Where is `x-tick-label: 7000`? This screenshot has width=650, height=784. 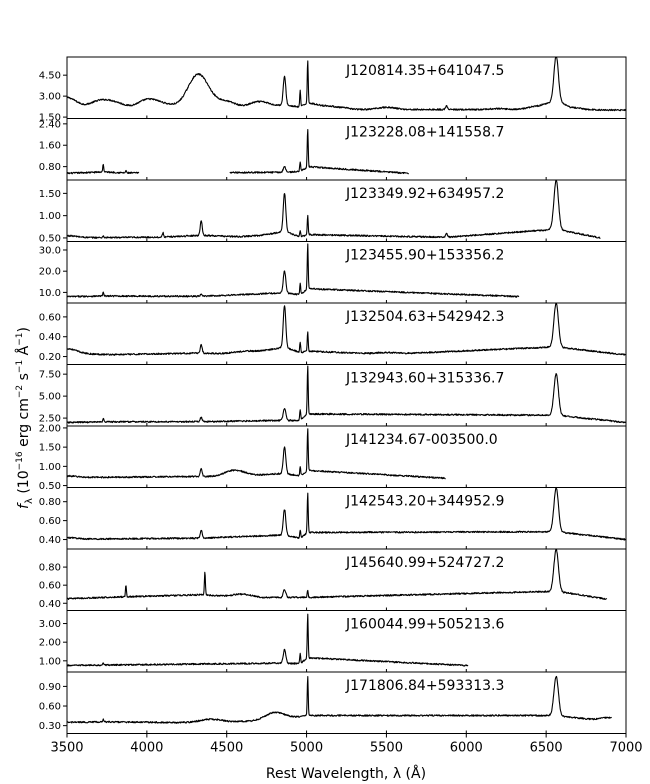 x-tick-label: 7000 is located at coordinates (625, 748).